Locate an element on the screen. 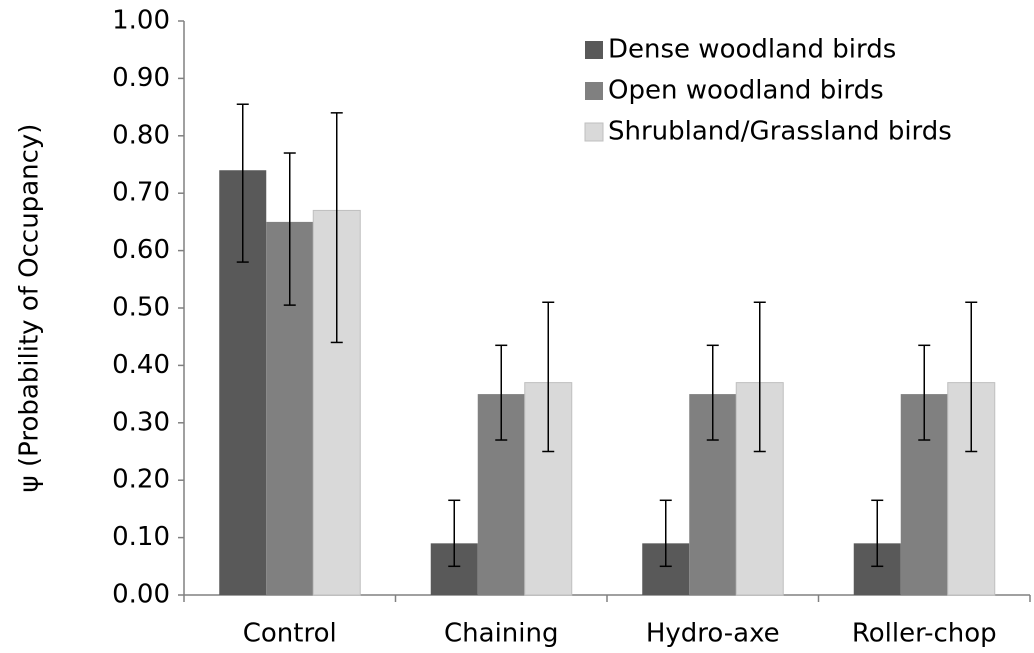 The height and width of the screenshot is (653, 1034). y-tick-label: 1.00 is located at coordinates (141, 21).